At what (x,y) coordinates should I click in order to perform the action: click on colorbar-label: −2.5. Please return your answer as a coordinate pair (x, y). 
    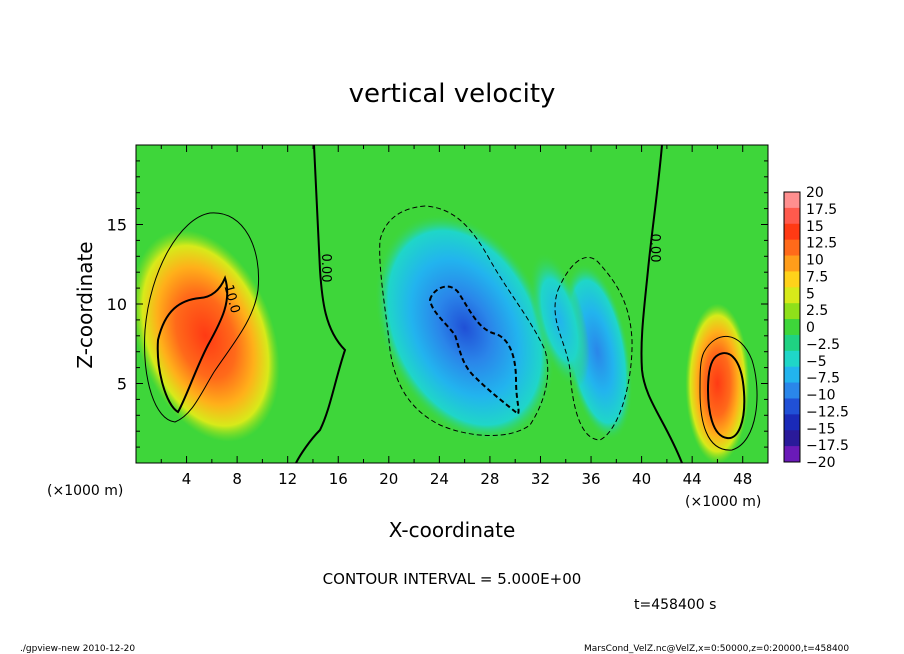
    Looking at the image, I should click on (823, 345).